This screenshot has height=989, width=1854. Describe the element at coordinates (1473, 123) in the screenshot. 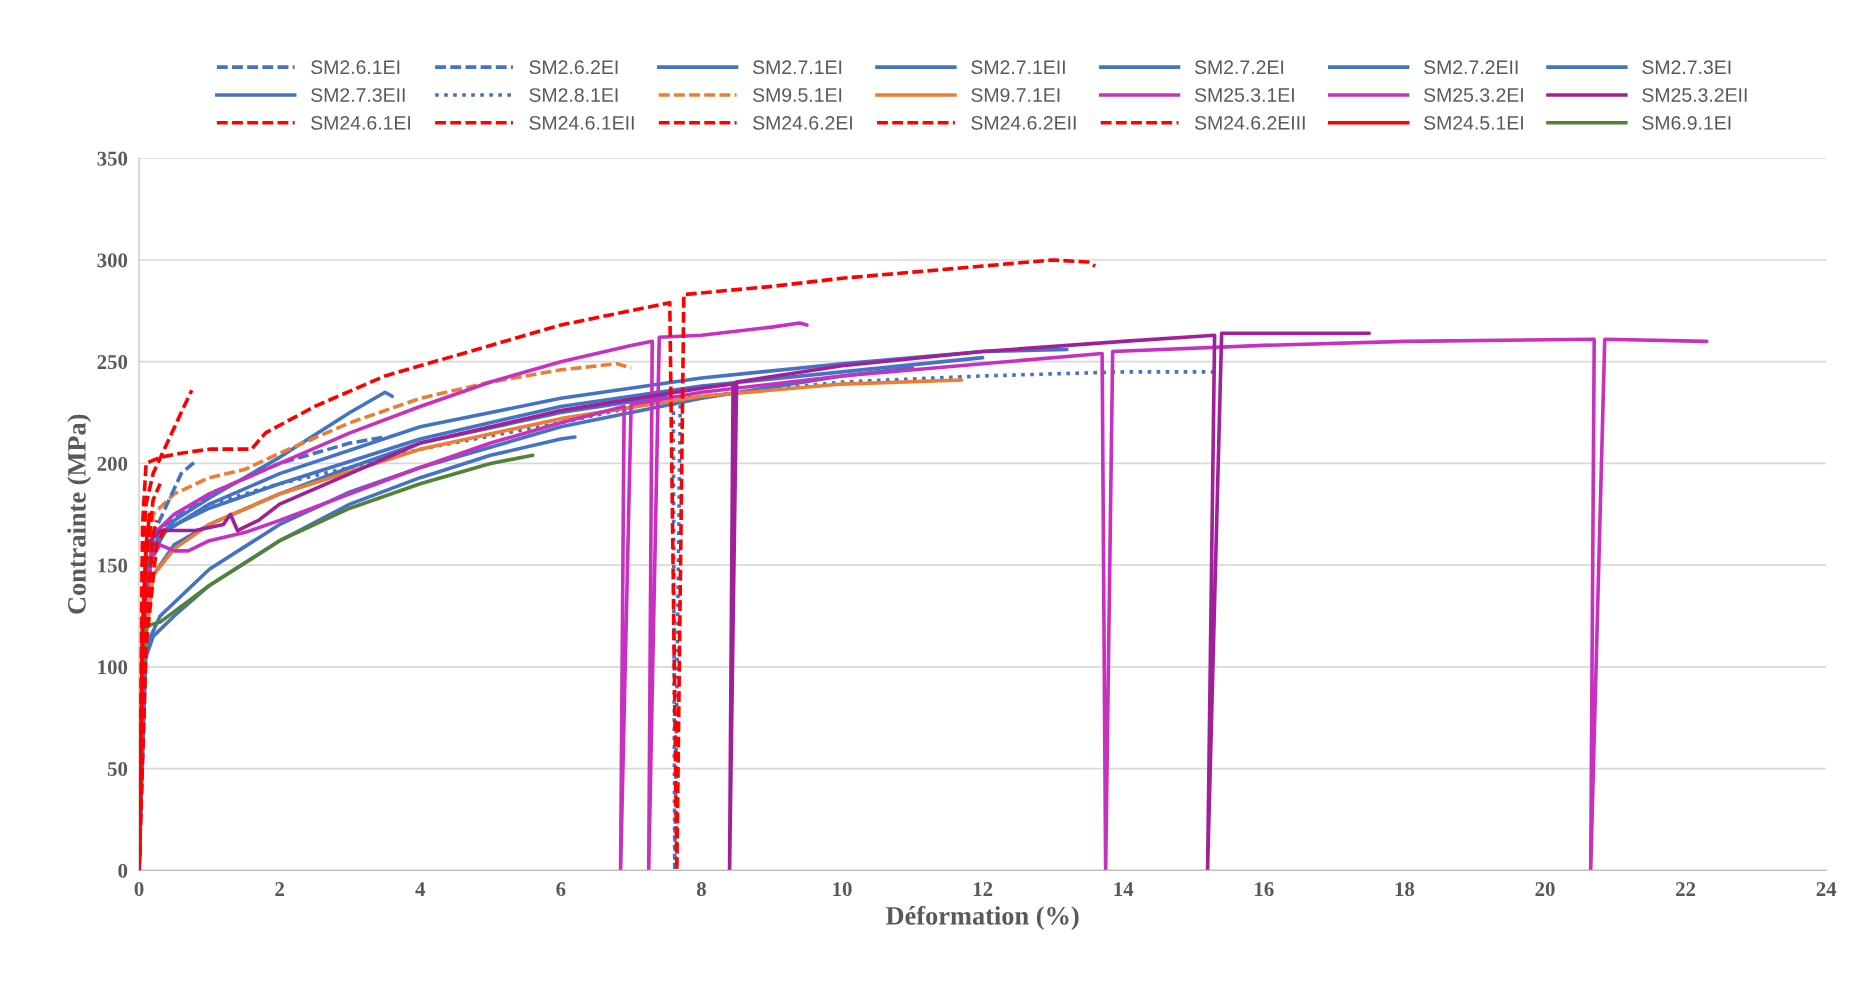

I see `legend-label: SM24.5.1EI` at that location.